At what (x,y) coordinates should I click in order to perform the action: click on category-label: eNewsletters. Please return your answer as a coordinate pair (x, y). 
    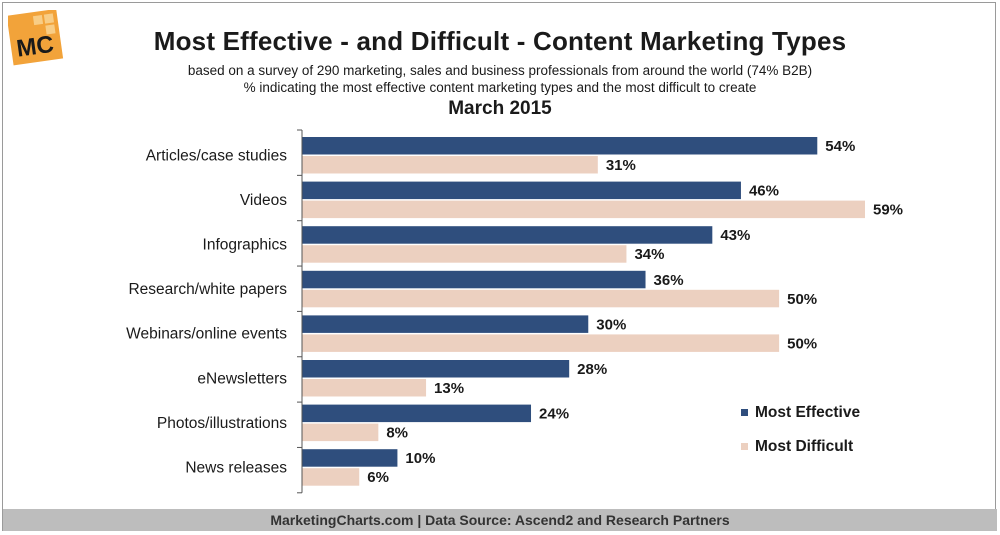
    Looking at the image, I should click on (242, 378).